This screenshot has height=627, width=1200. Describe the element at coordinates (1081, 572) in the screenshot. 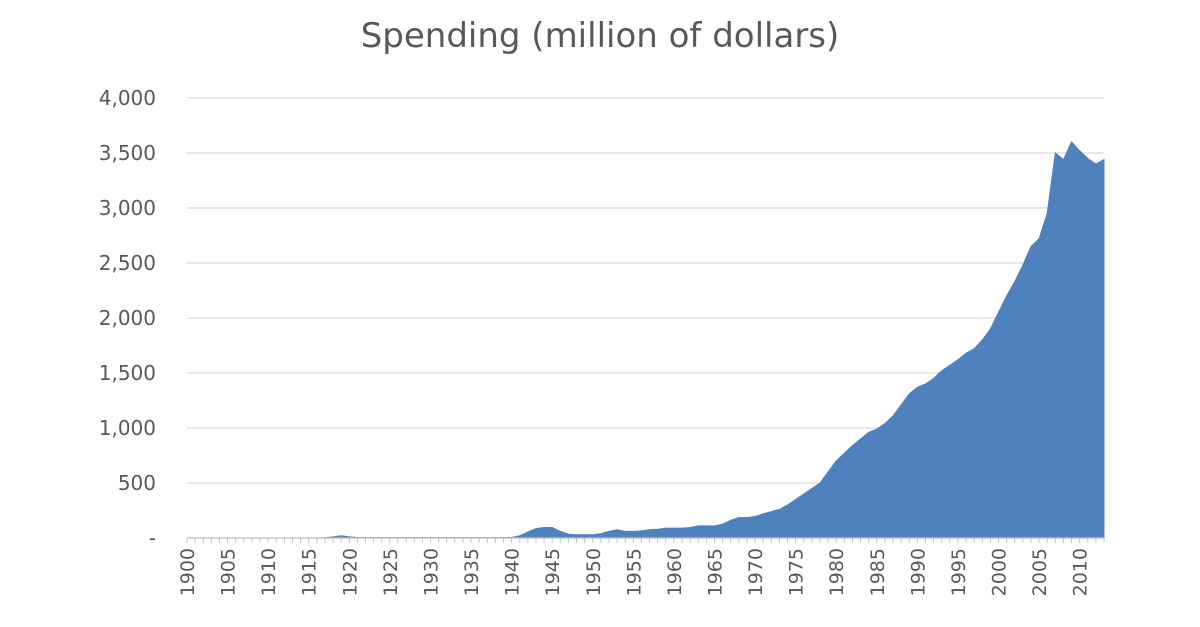

I see `x-tick-label: 2010` at that location.